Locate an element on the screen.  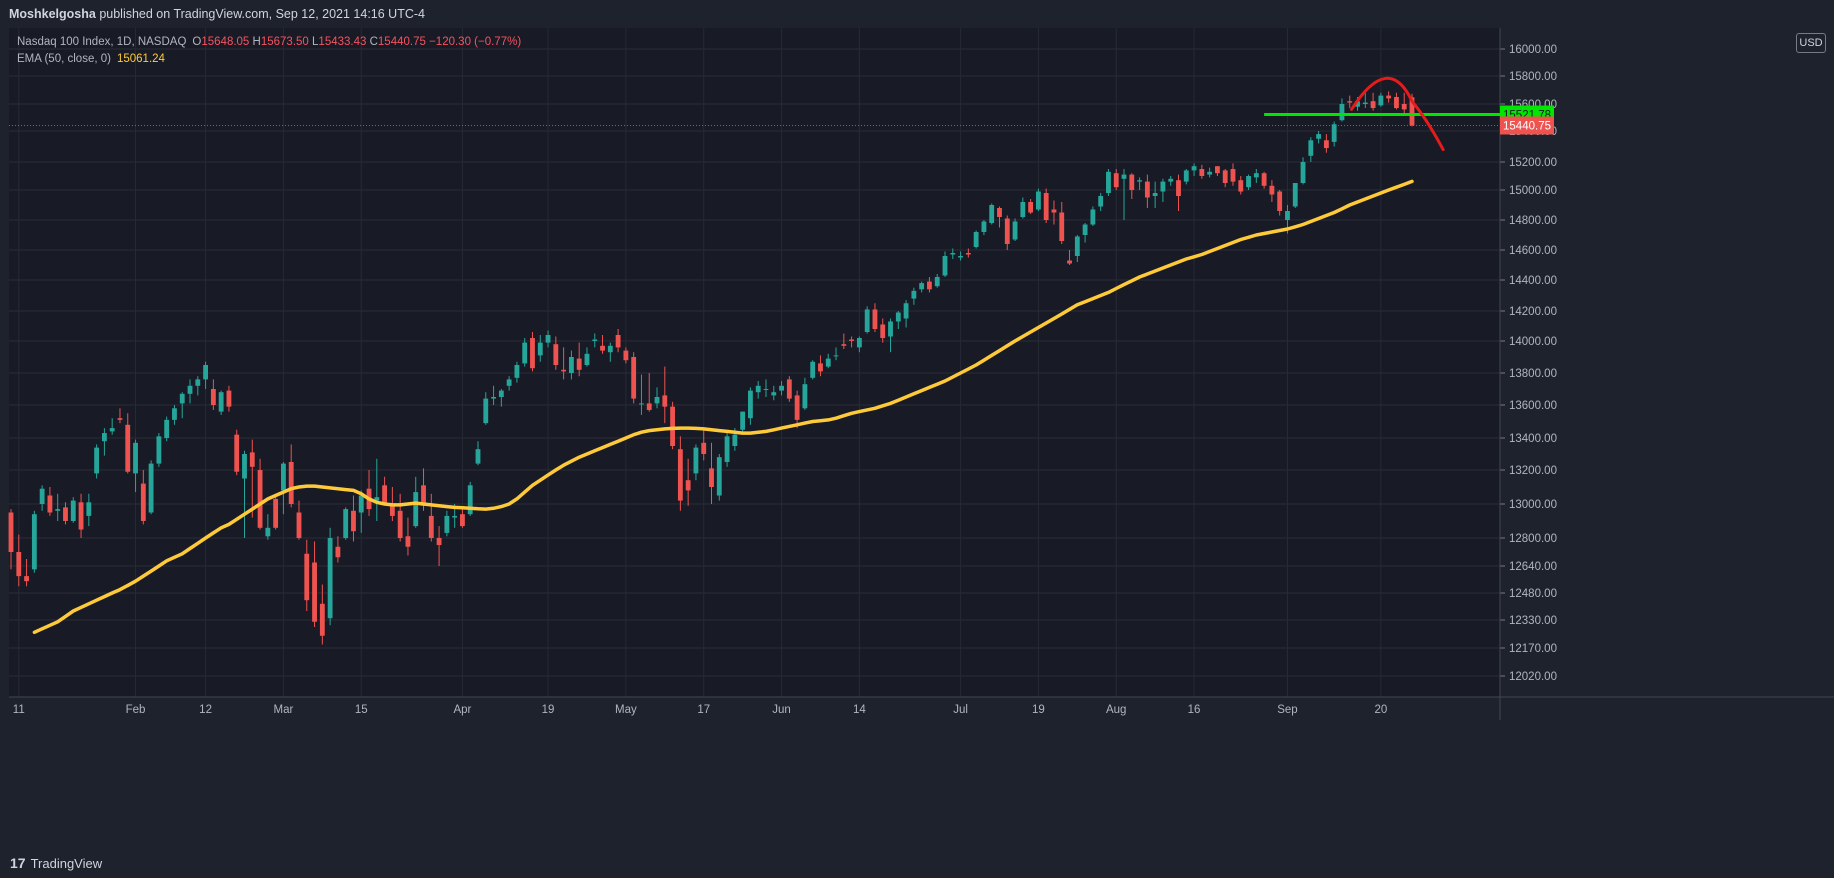
price-tick-label: 14600.00 is located at coordinates (1533, 251).